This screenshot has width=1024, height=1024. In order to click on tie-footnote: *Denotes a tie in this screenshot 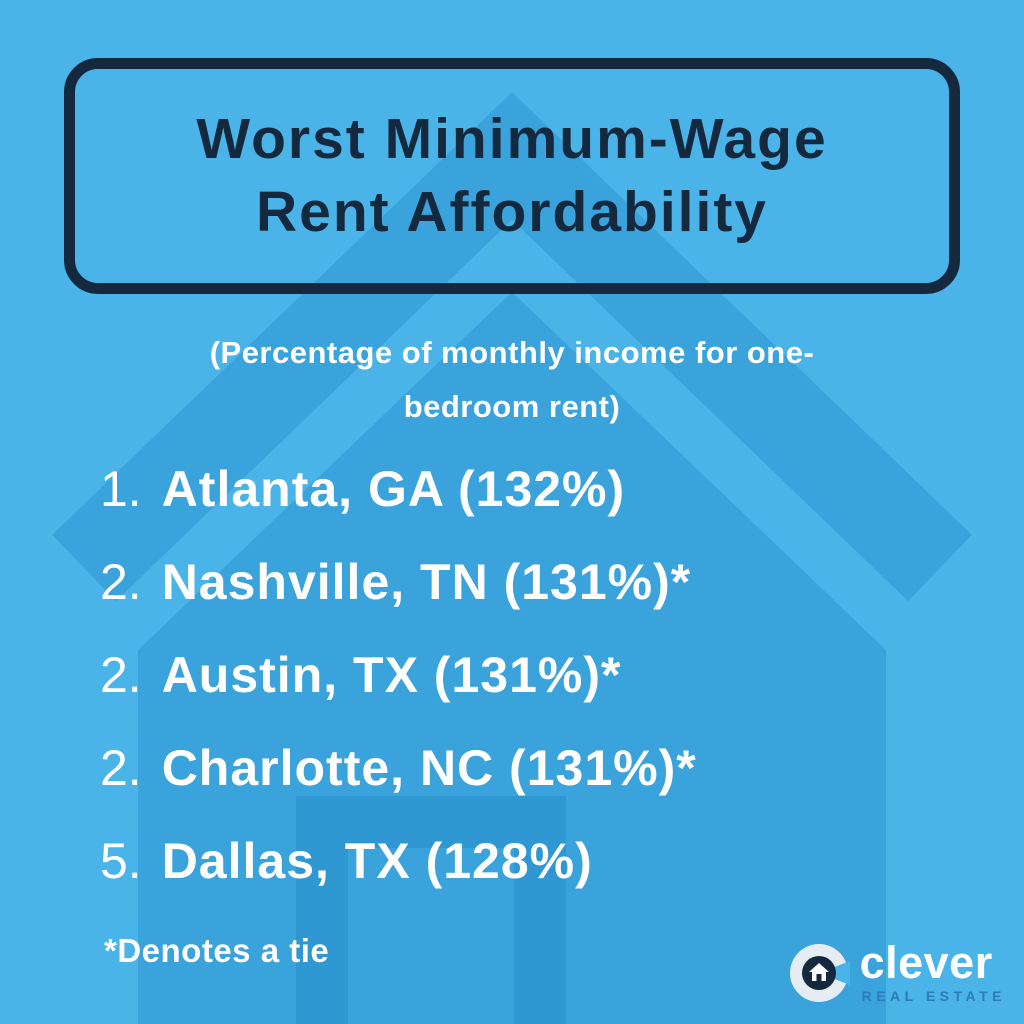, I will do `click(217, 950)`.